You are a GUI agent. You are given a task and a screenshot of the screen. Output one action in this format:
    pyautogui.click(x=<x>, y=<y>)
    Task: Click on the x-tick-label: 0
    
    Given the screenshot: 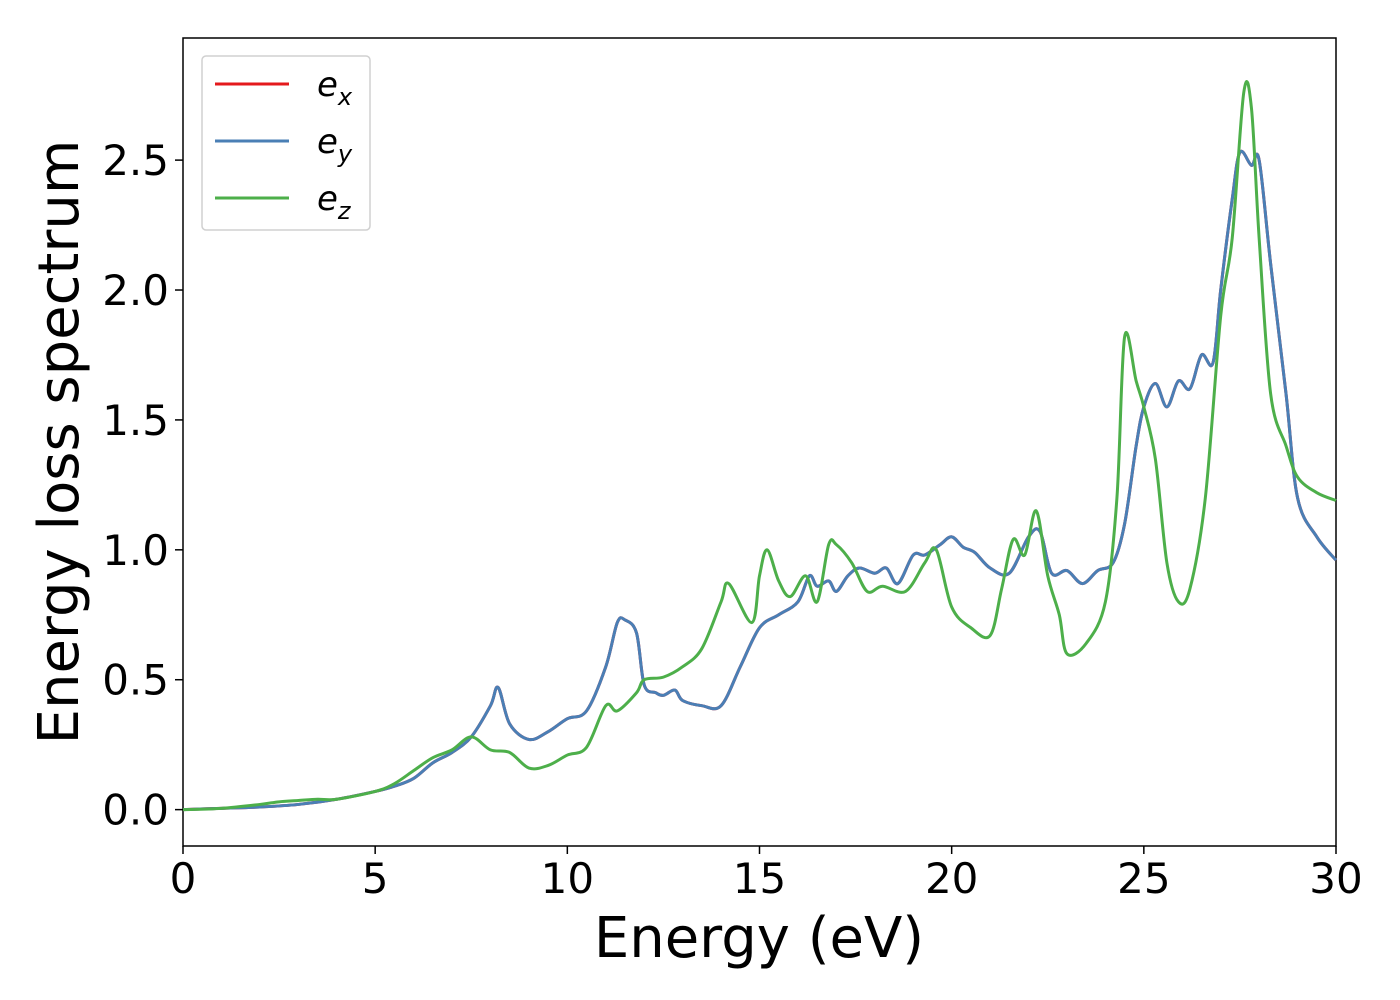 What is the action you would take?
    pyautogui.click(x=183, y=878)
    